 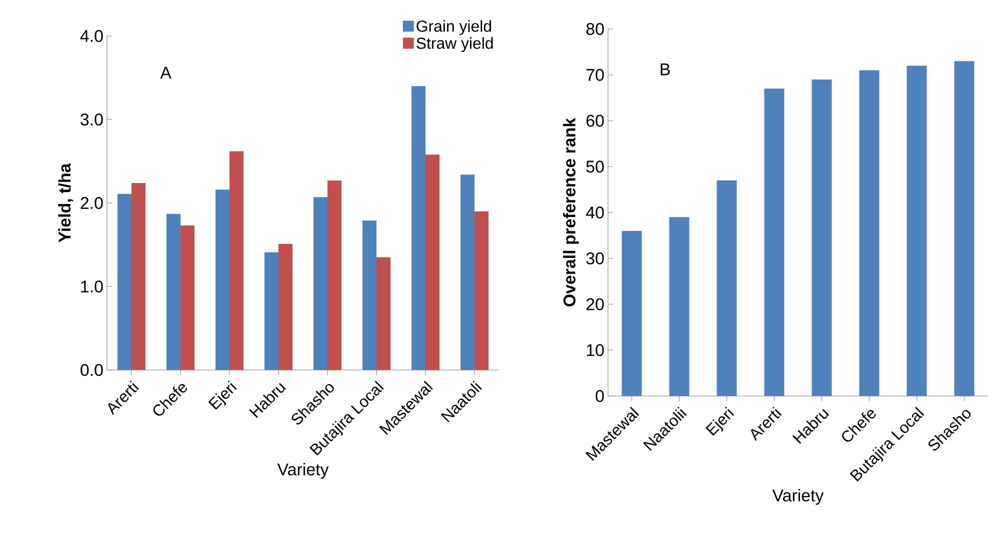 What do you see at coordinates (91, 203) in the screenshot?
I see `y-tick-label: 2.0` at bounding box center [91, 203].